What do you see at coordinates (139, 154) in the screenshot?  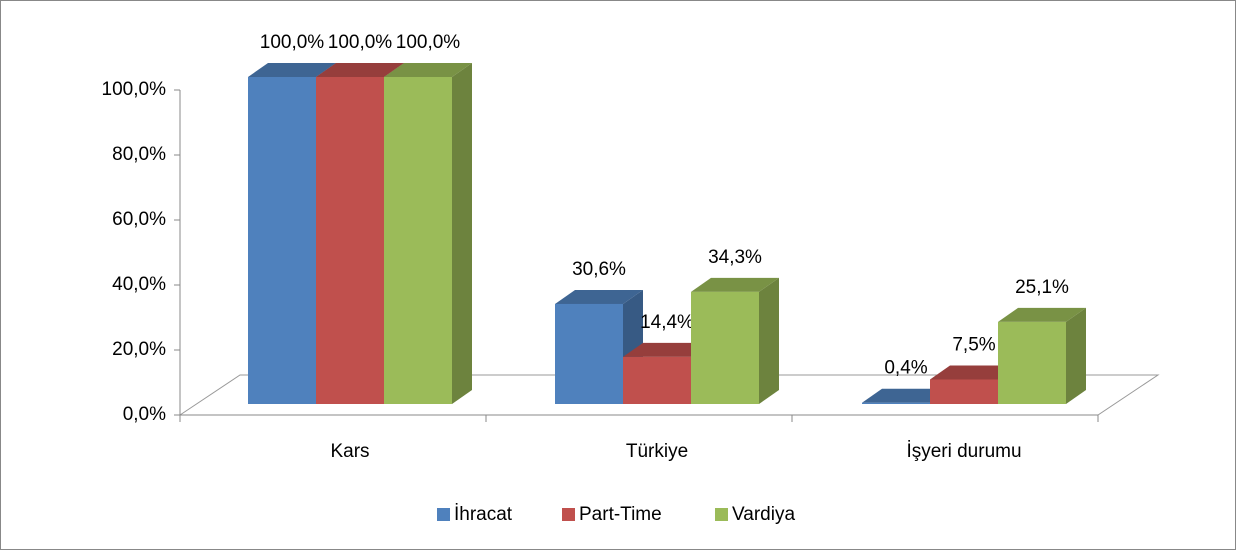 I see `y-tick-label: 80,0%` at bounding box center [139, 154].